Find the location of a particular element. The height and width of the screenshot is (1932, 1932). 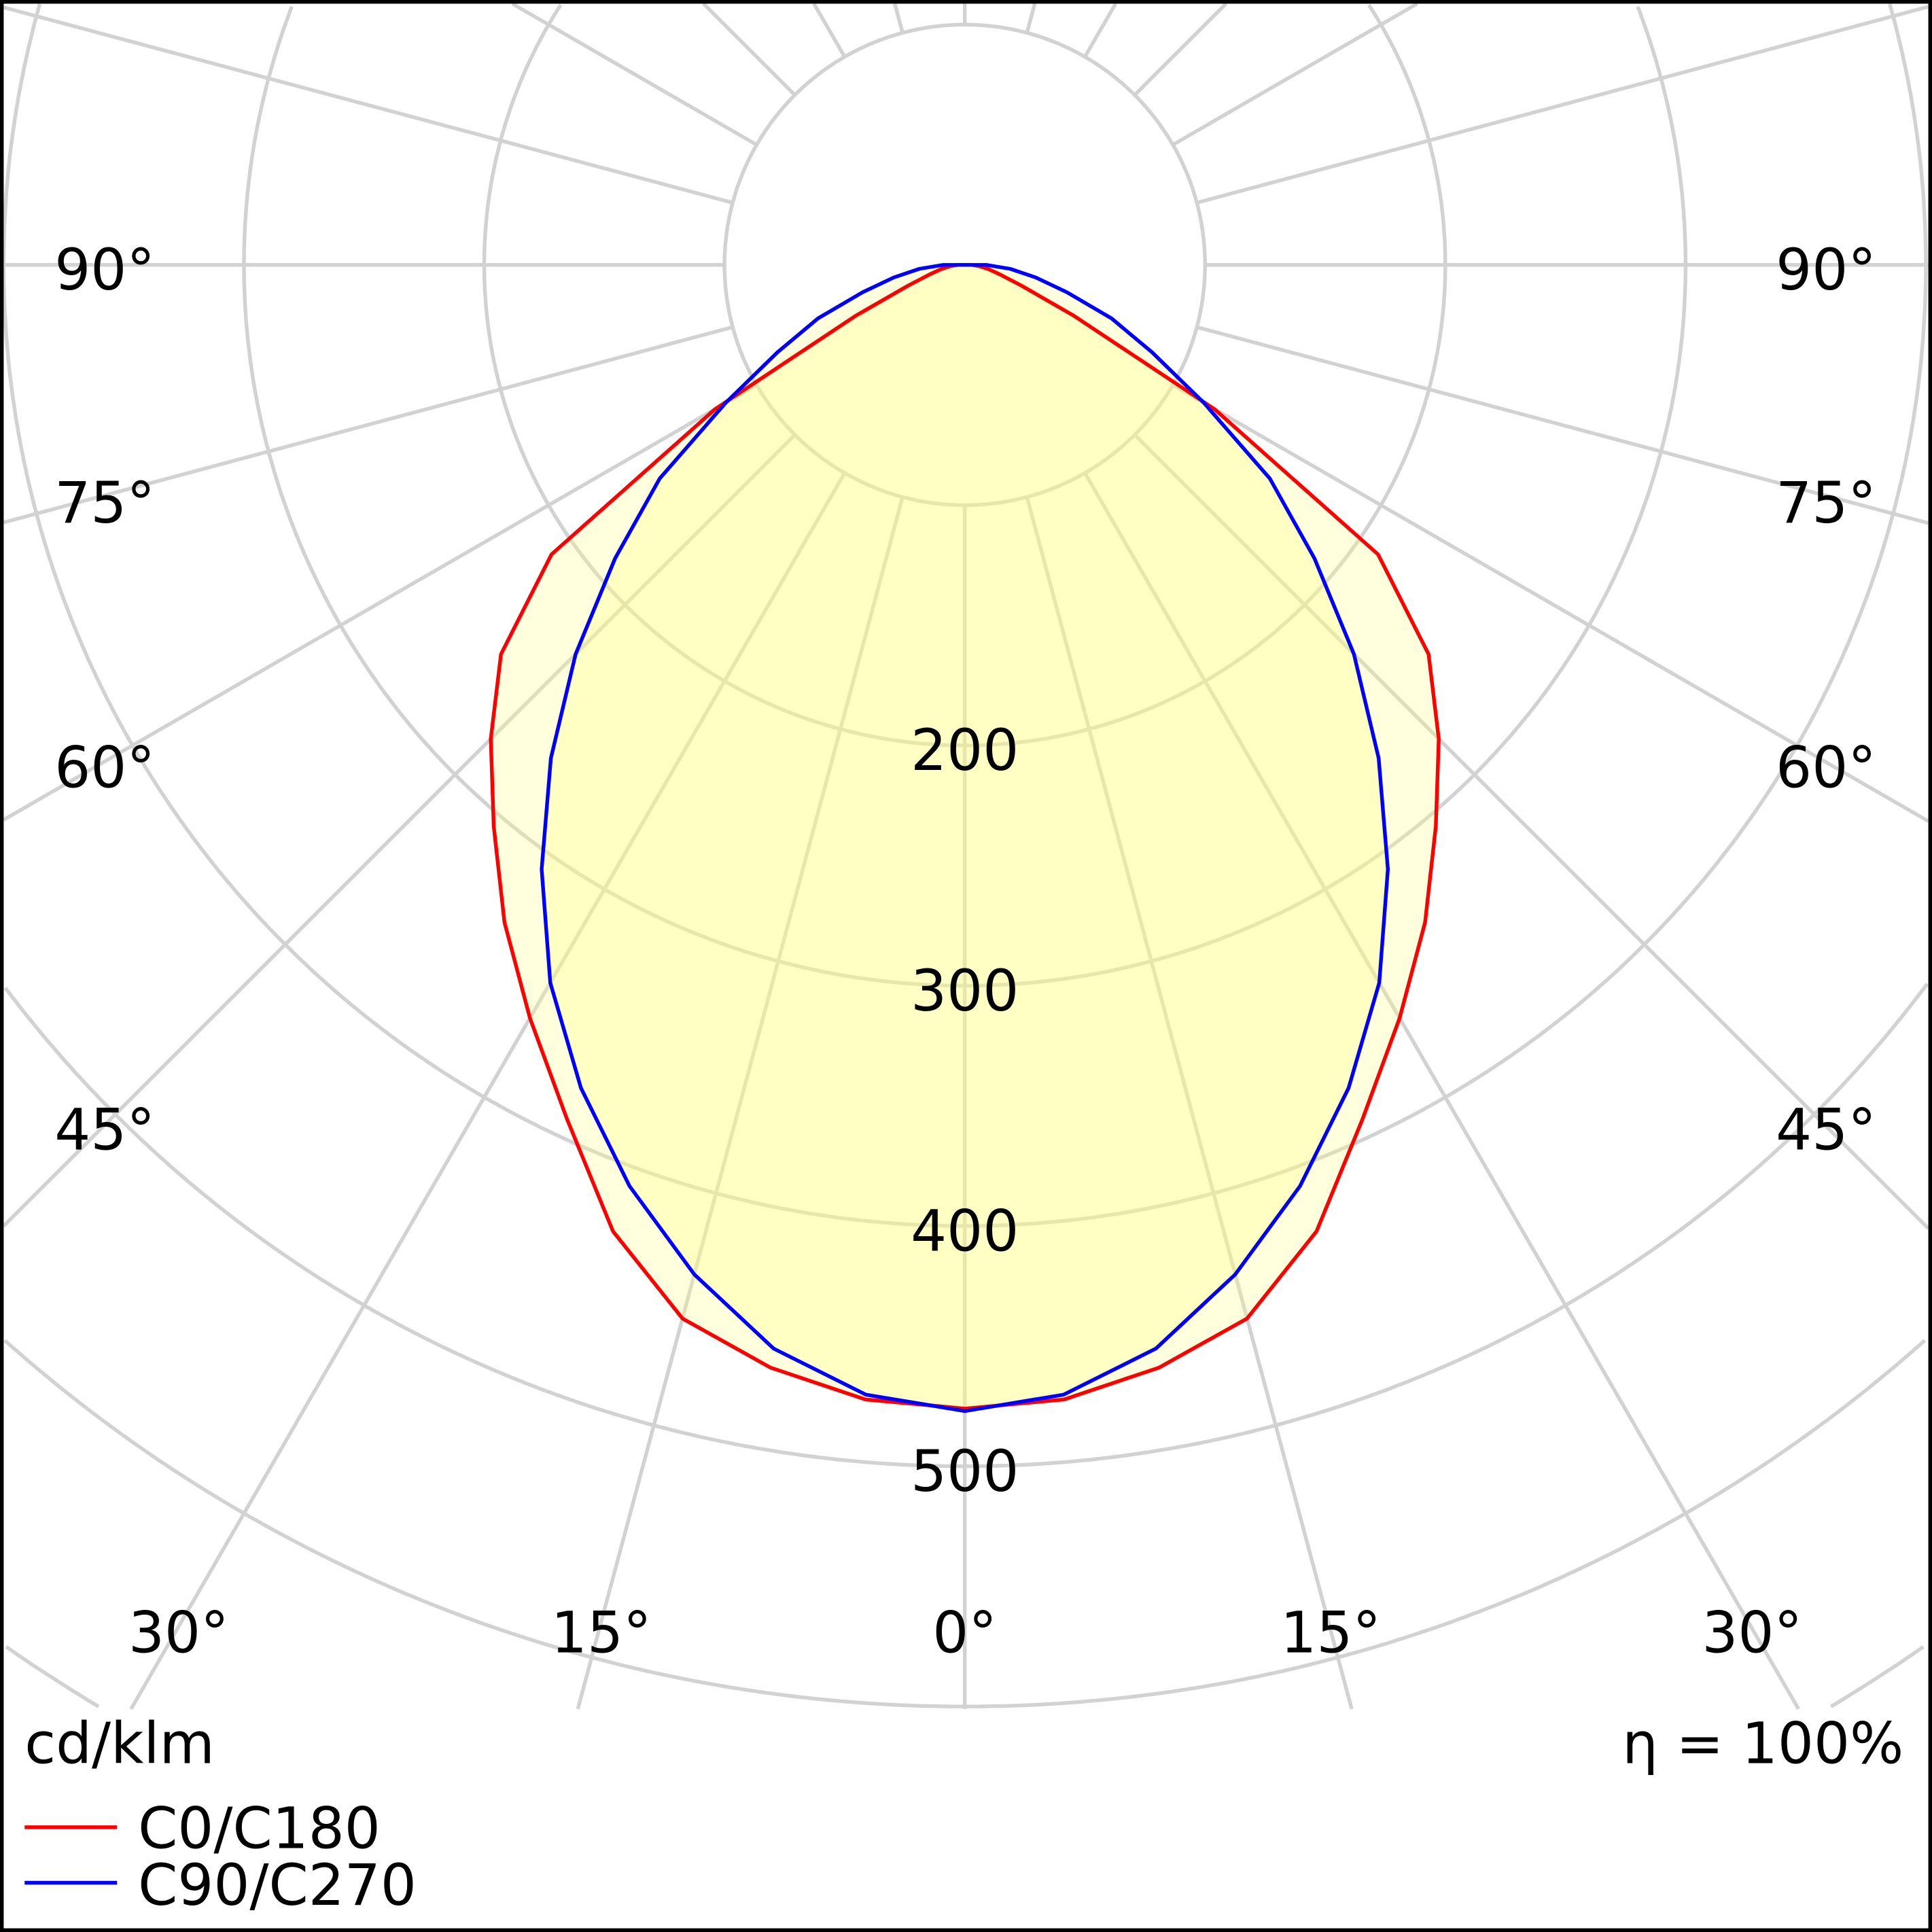

angle-label-left-60: 60° is located at coordinates (104, 768).